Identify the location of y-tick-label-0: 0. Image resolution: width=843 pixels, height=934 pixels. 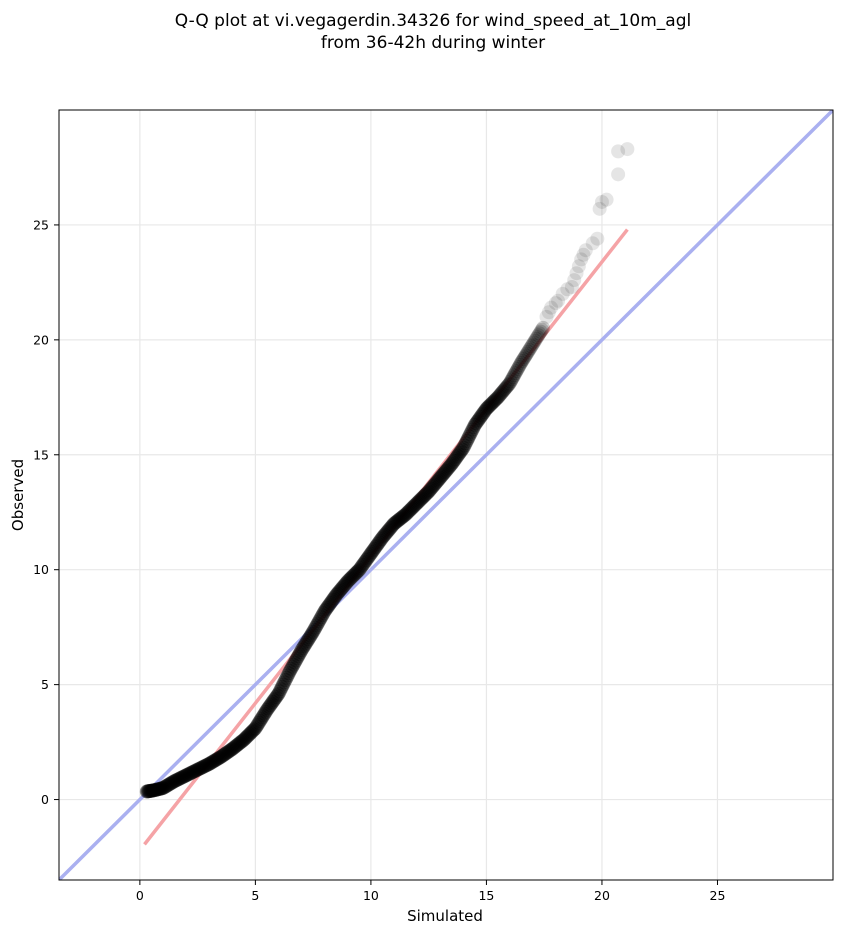
(45, 799).